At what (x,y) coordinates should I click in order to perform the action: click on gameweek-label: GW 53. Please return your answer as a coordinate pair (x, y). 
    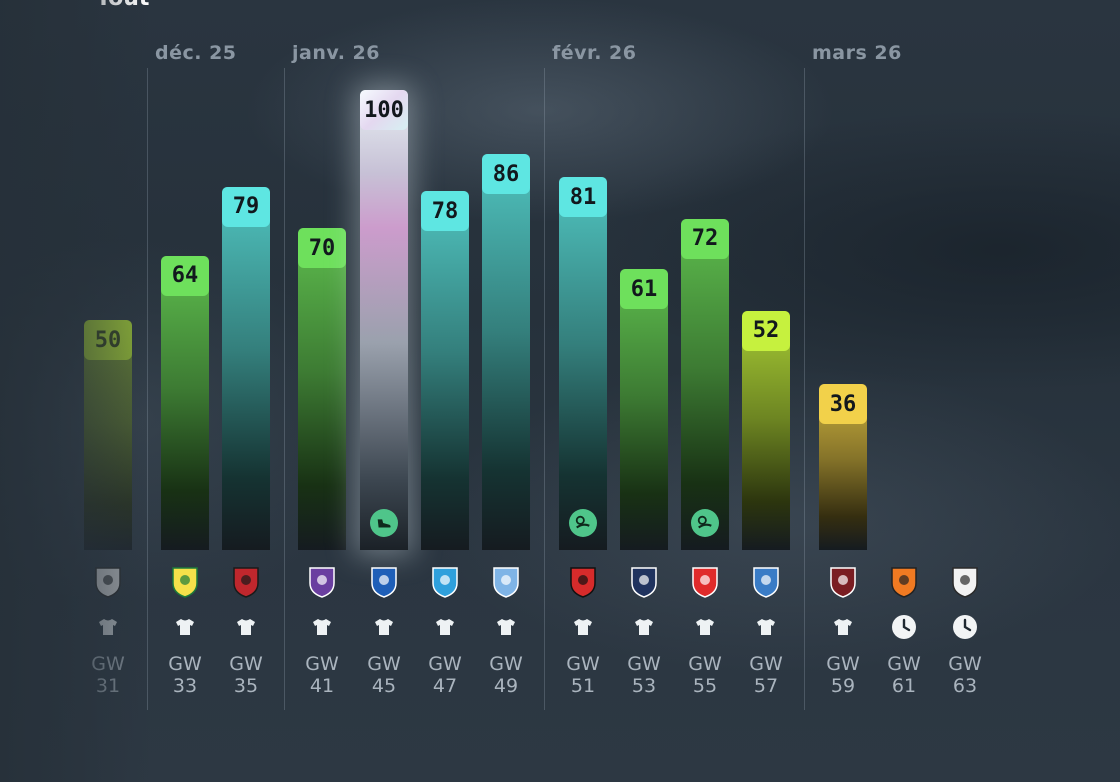
    Looking at the image, I should click on (644, 675).